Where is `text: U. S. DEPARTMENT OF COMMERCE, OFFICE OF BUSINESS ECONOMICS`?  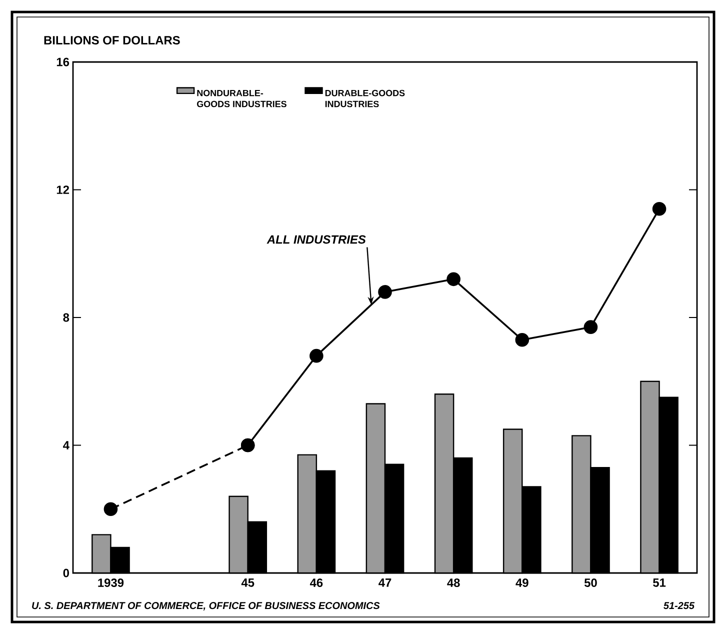 text: U. S. DEPARTMENT OF COMMERCE, OFFICE OF BUSINESS ECONOMICS is located at coordinates (206, 606).